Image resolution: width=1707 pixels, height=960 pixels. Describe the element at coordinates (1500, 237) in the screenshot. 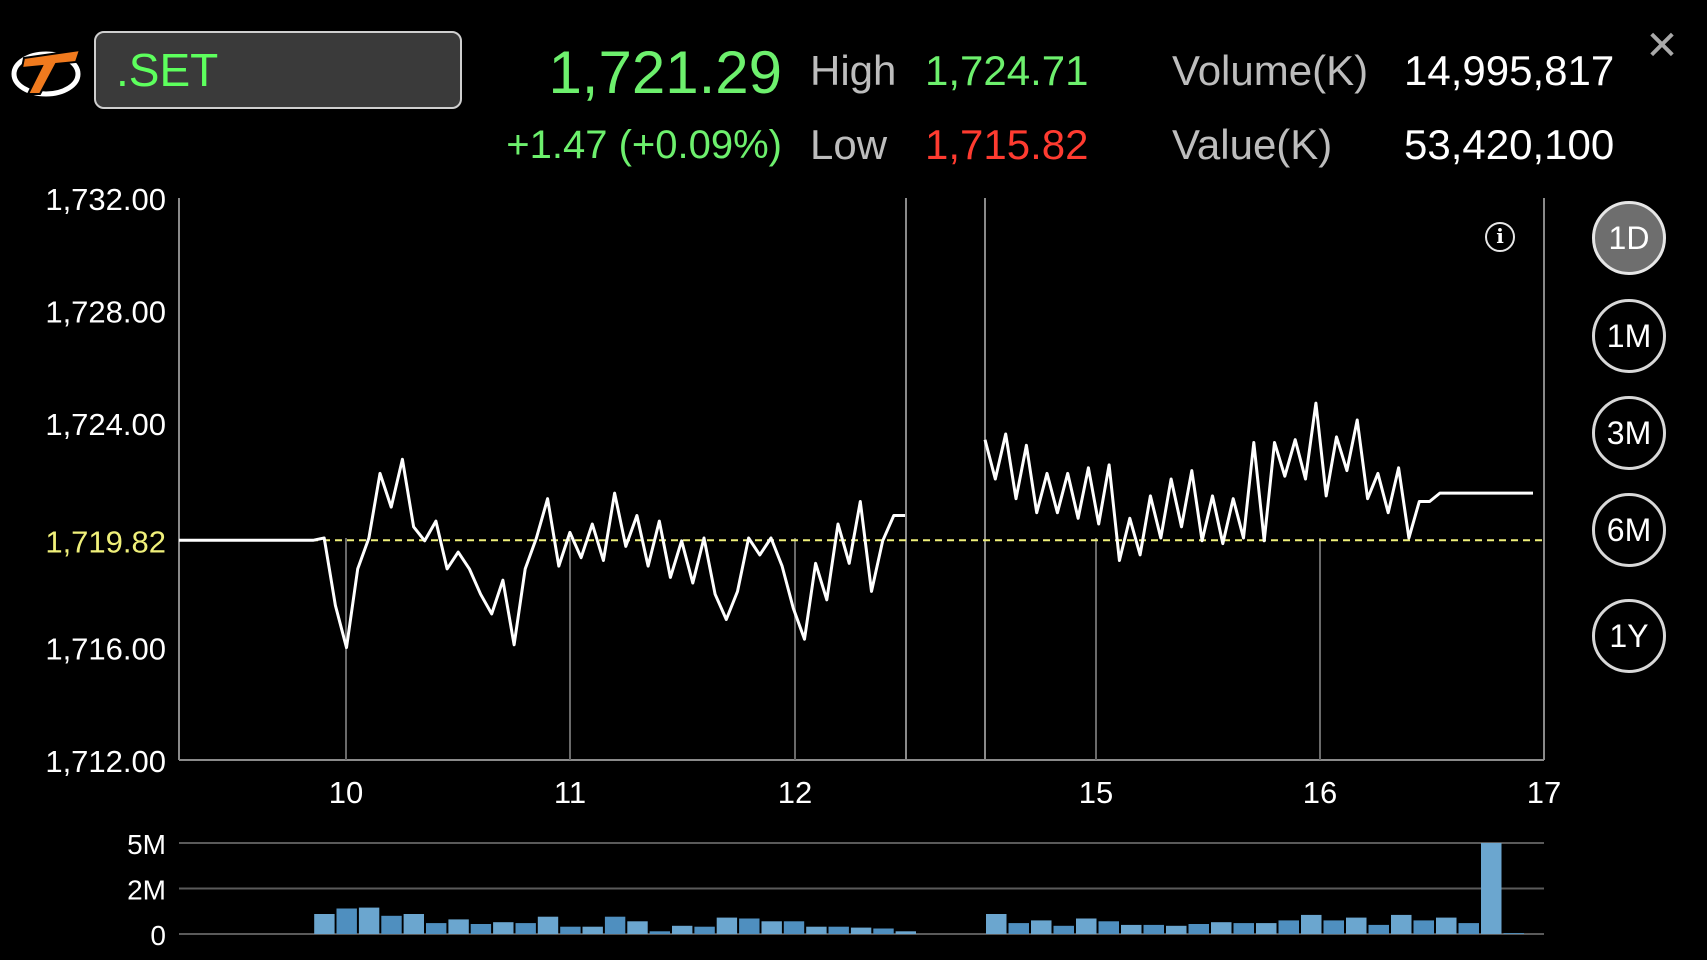

I see `info-icon: i` at that location.